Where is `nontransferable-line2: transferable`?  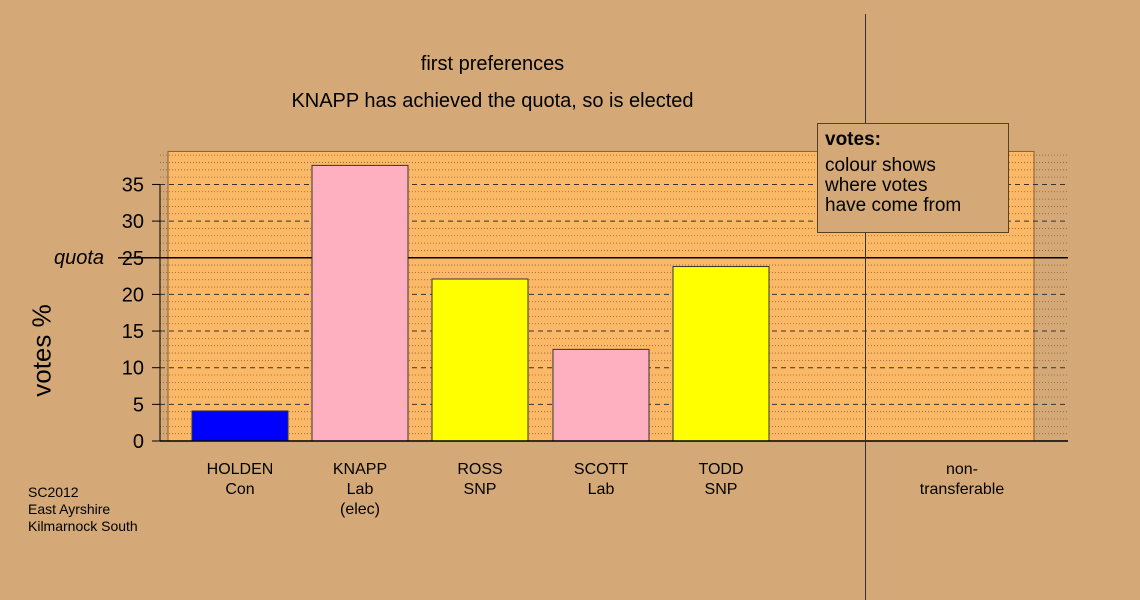 nontransferable-line2: transferable is located at coordinates (962, 489).